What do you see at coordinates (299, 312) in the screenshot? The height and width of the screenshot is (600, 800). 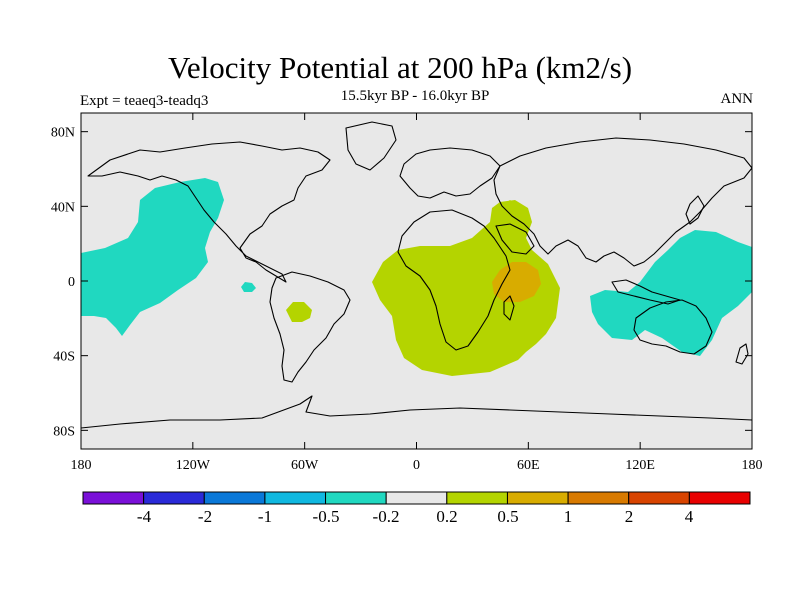 I see `south-america-positive` at bounding box center [299, 312].